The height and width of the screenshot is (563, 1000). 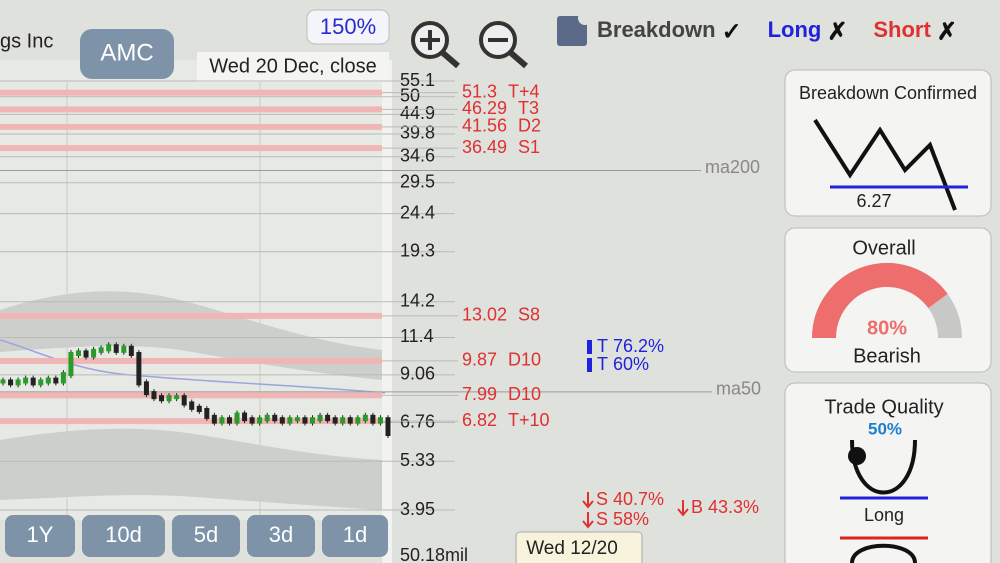 What do you see at coordinates (293, 67) in the screenshot?
I see `date-box` at bounding box center [293, 67].